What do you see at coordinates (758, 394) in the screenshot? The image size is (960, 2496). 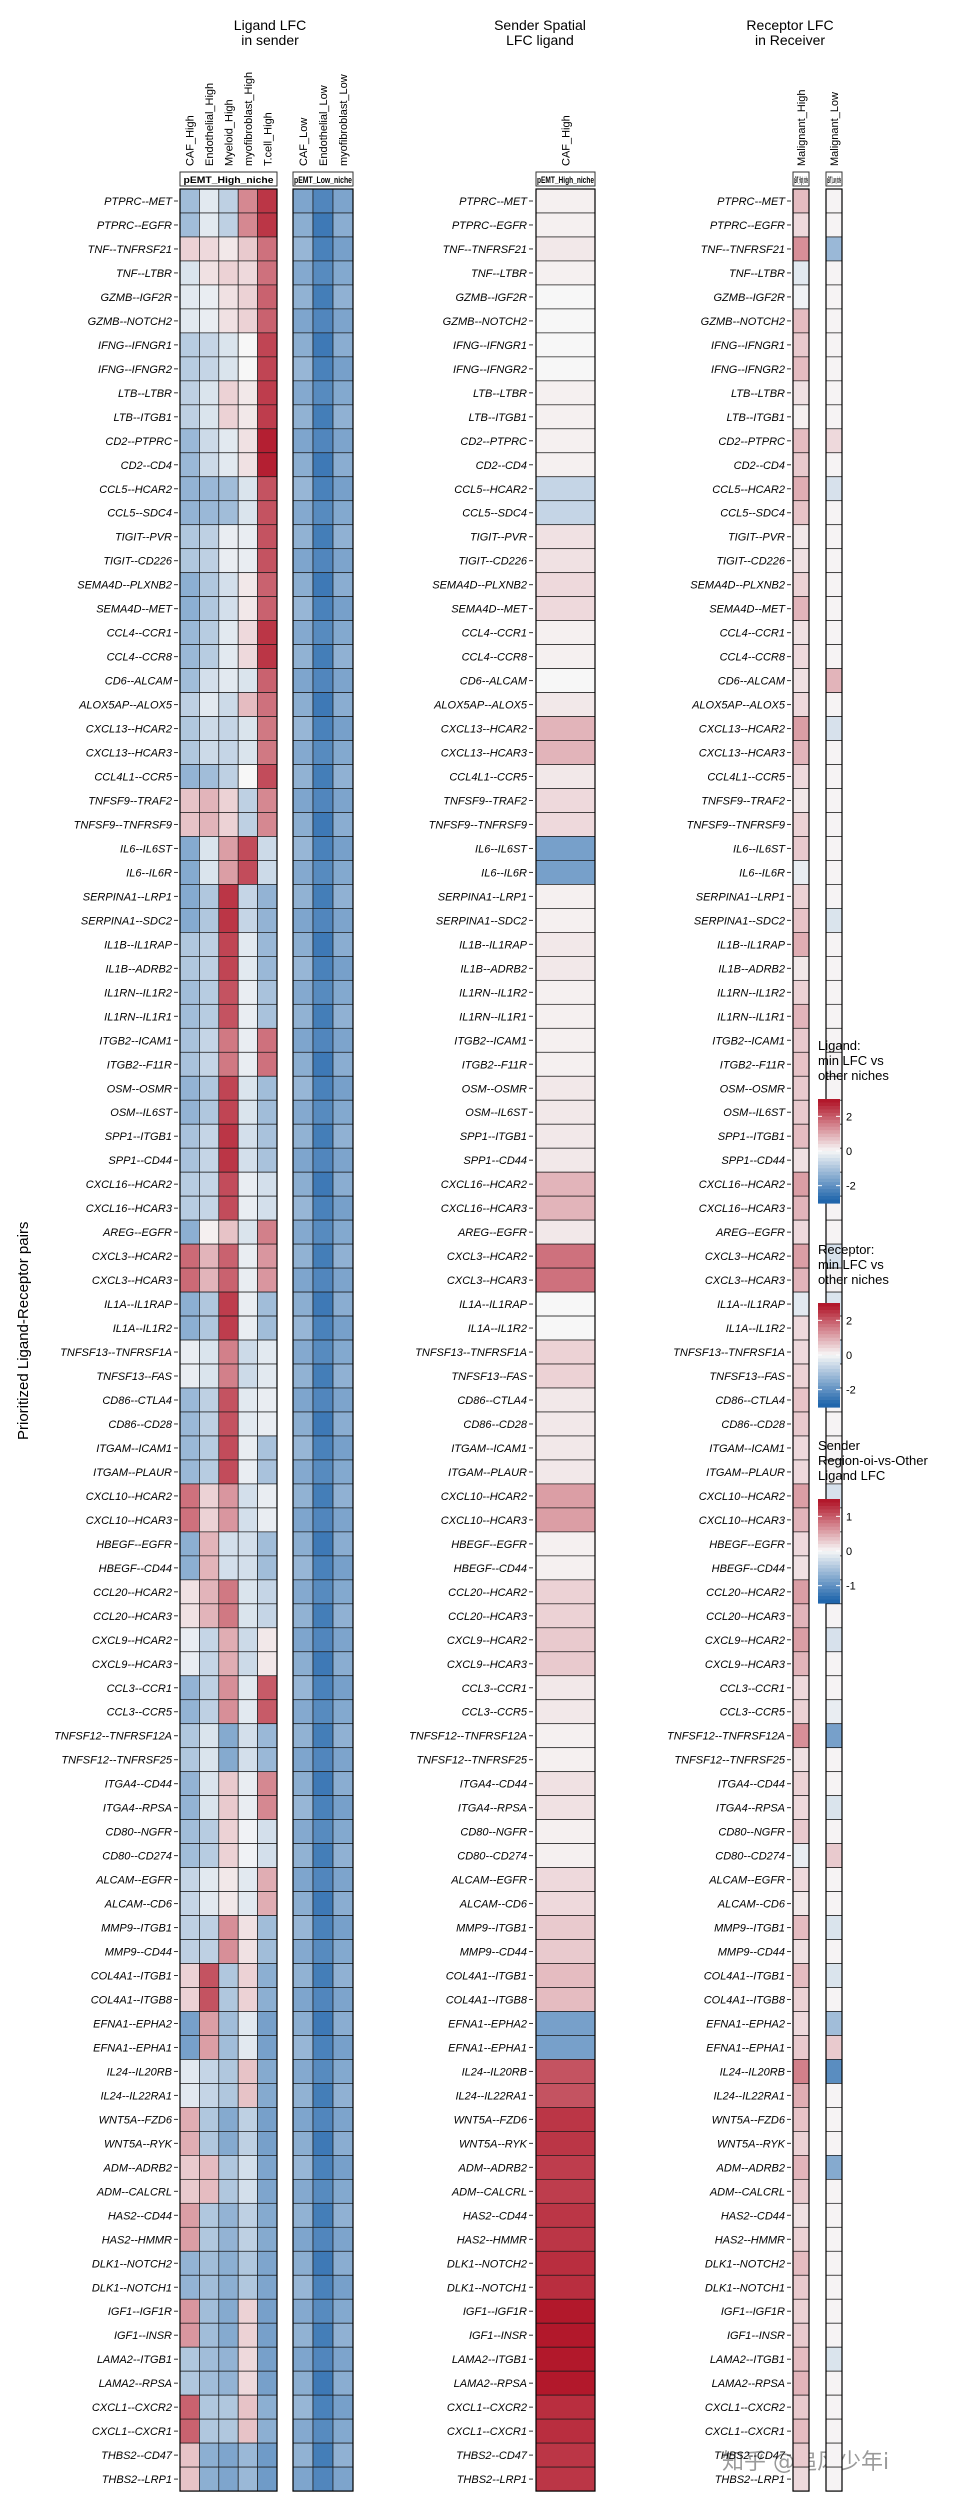 I see `row-label: LTB--LTBR` at bounding box center [758, 394].